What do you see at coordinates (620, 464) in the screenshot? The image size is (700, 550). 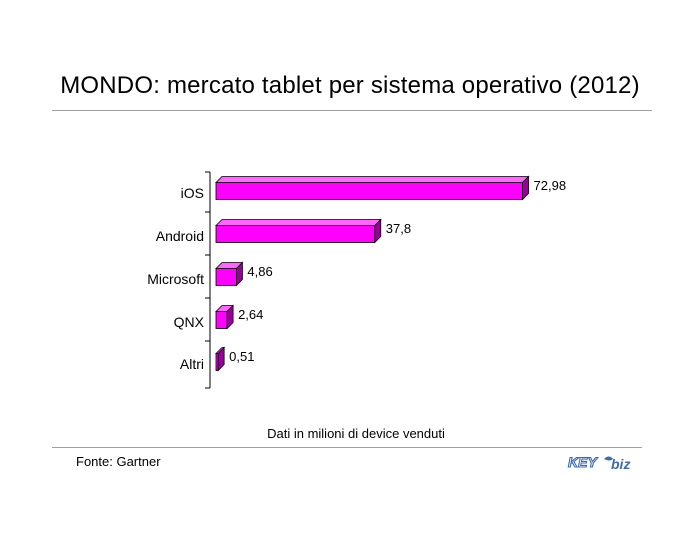 I see `logo-text-biz: biz` at bounding box center [620, 464].